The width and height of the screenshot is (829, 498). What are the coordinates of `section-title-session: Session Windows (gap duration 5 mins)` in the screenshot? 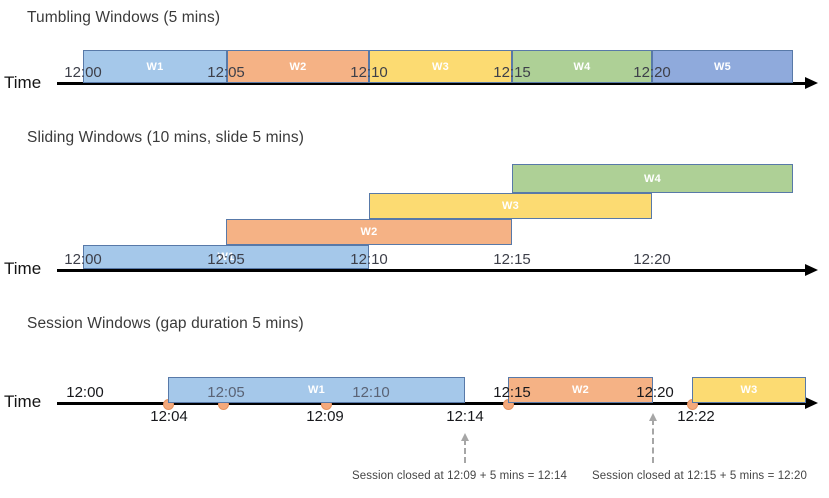 It's located at (165, 323).